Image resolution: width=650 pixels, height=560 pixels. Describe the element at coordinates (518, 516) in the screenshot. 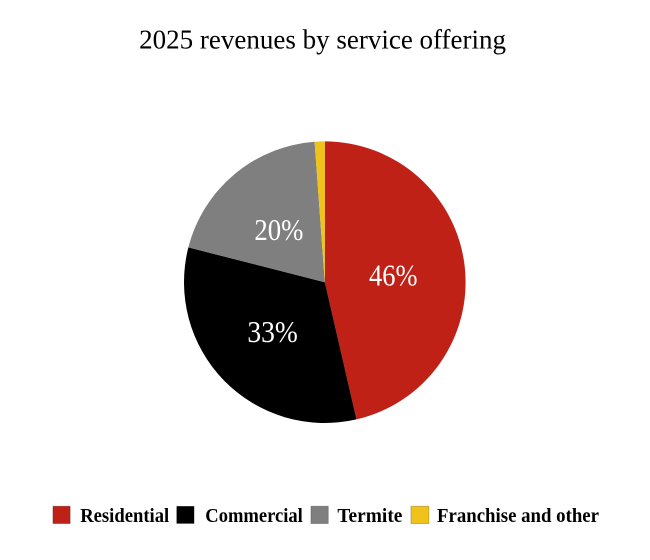

I see `svg-text: Franchise and other` at that location.